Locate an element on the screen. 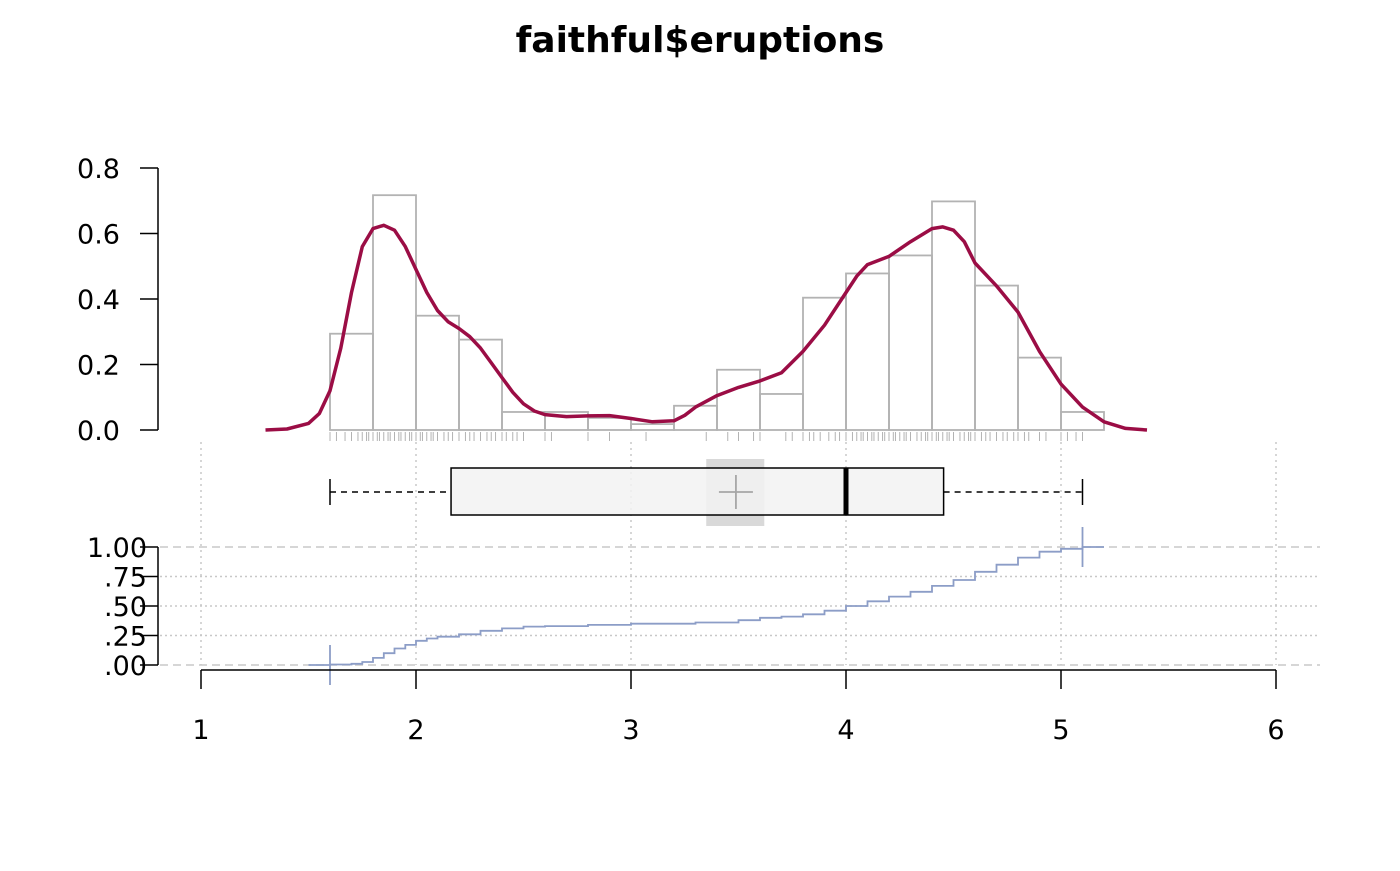 The image size is (1400, 871). ecdf-y-axis: .00.25.50.751.00 is located at coordinates (123, 607).